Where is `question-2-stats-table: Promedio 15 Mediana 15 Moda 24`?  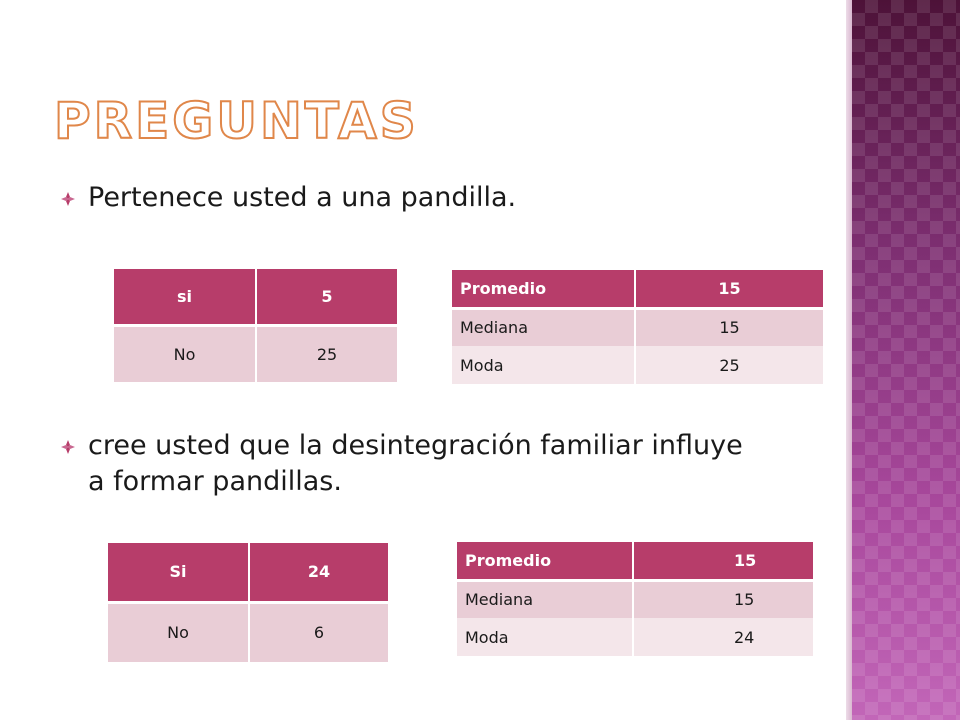
question-2-stats-table: Promedio 15 Mediana 15 Moda 24 is located at coordinates (635, 599).